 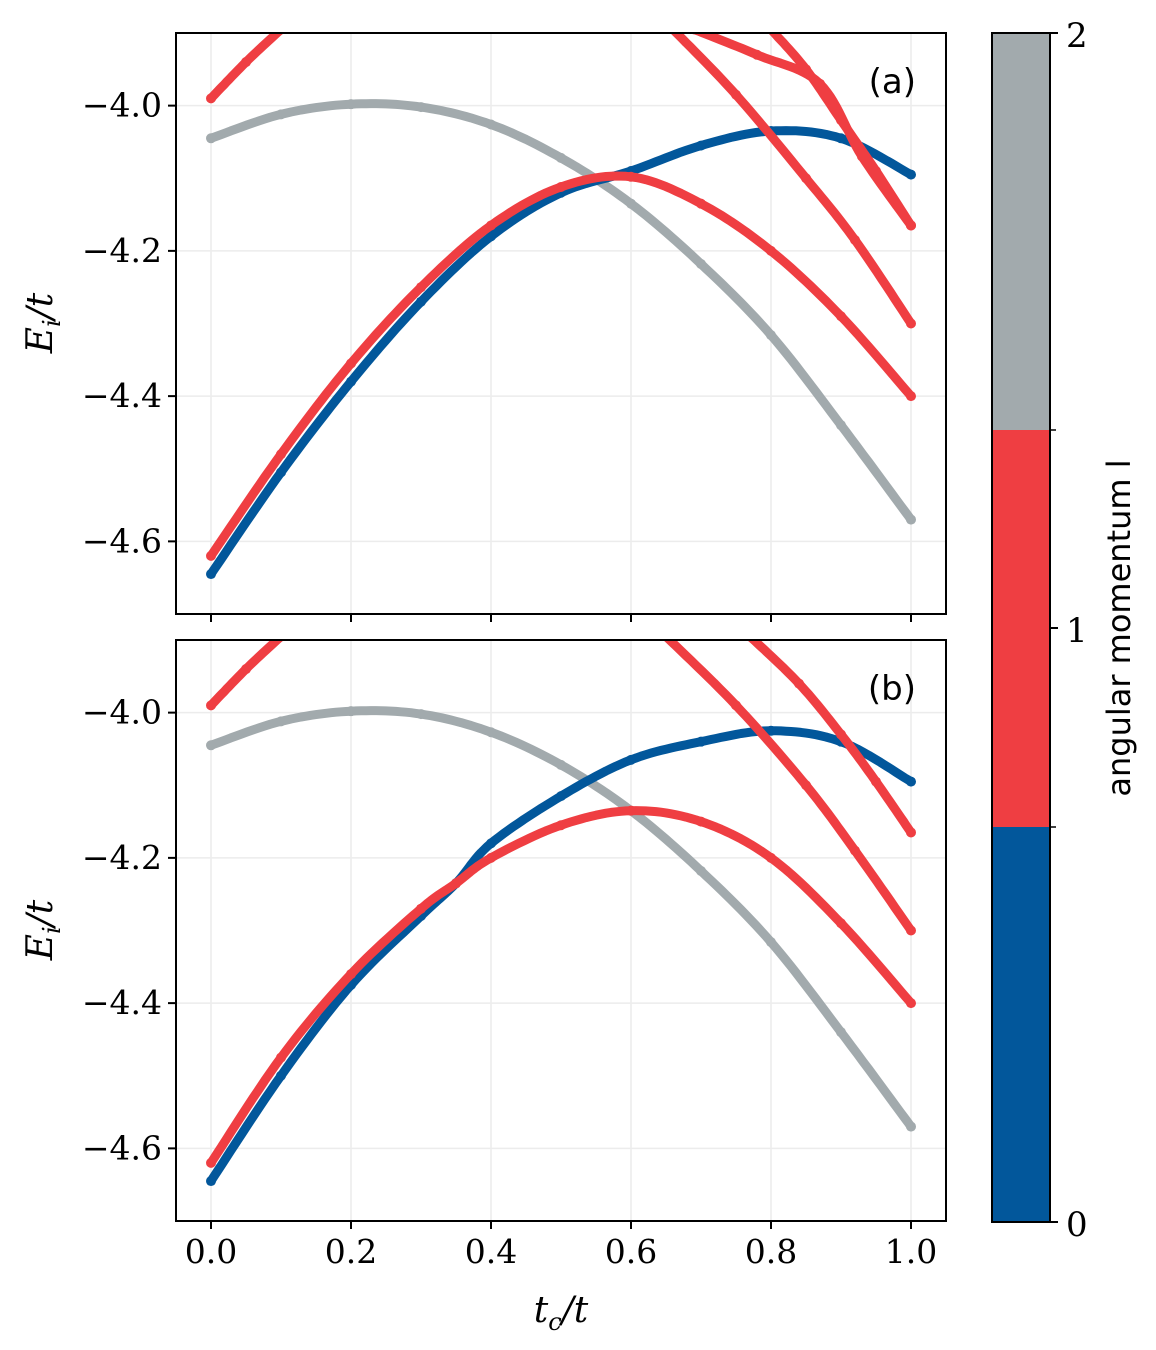 What do you see at coordinates (892, 689) in the screenshot?
I see `panel-label-b: (b)` at bounding box center [892, 689].